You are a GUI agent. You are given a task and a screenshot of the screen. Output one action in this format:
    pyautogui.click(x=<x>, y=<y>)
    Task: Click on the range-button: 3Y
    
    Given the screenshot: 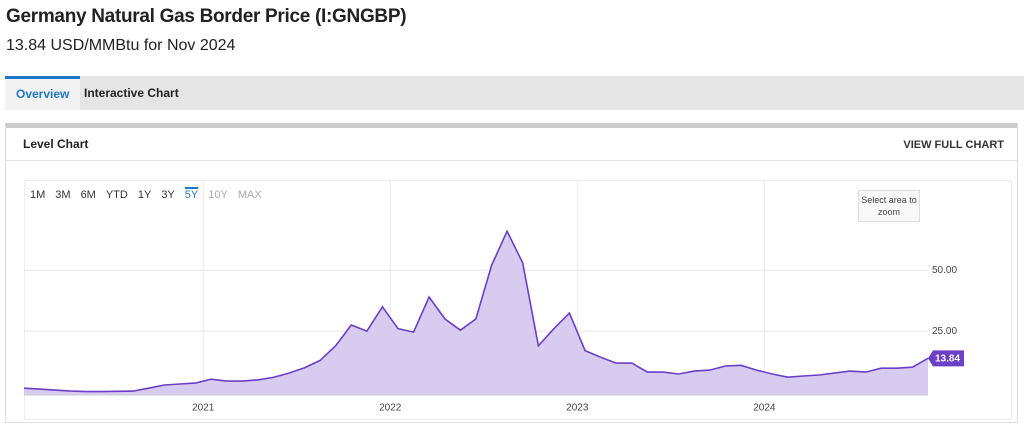 What is the action you would take?
    pyautogui.click(x=168, y=195)
    